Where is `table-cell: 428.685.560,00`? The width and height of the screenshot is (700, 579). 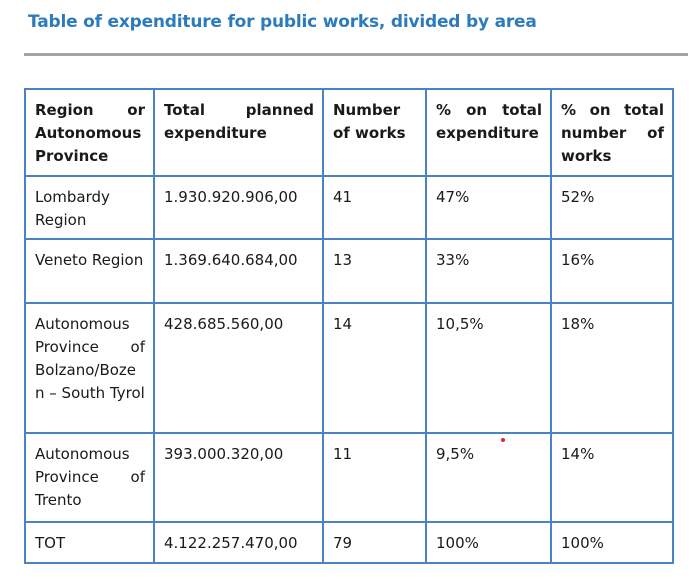 table-cell: 428.685.560,00 is located at coordinates (238, 368).